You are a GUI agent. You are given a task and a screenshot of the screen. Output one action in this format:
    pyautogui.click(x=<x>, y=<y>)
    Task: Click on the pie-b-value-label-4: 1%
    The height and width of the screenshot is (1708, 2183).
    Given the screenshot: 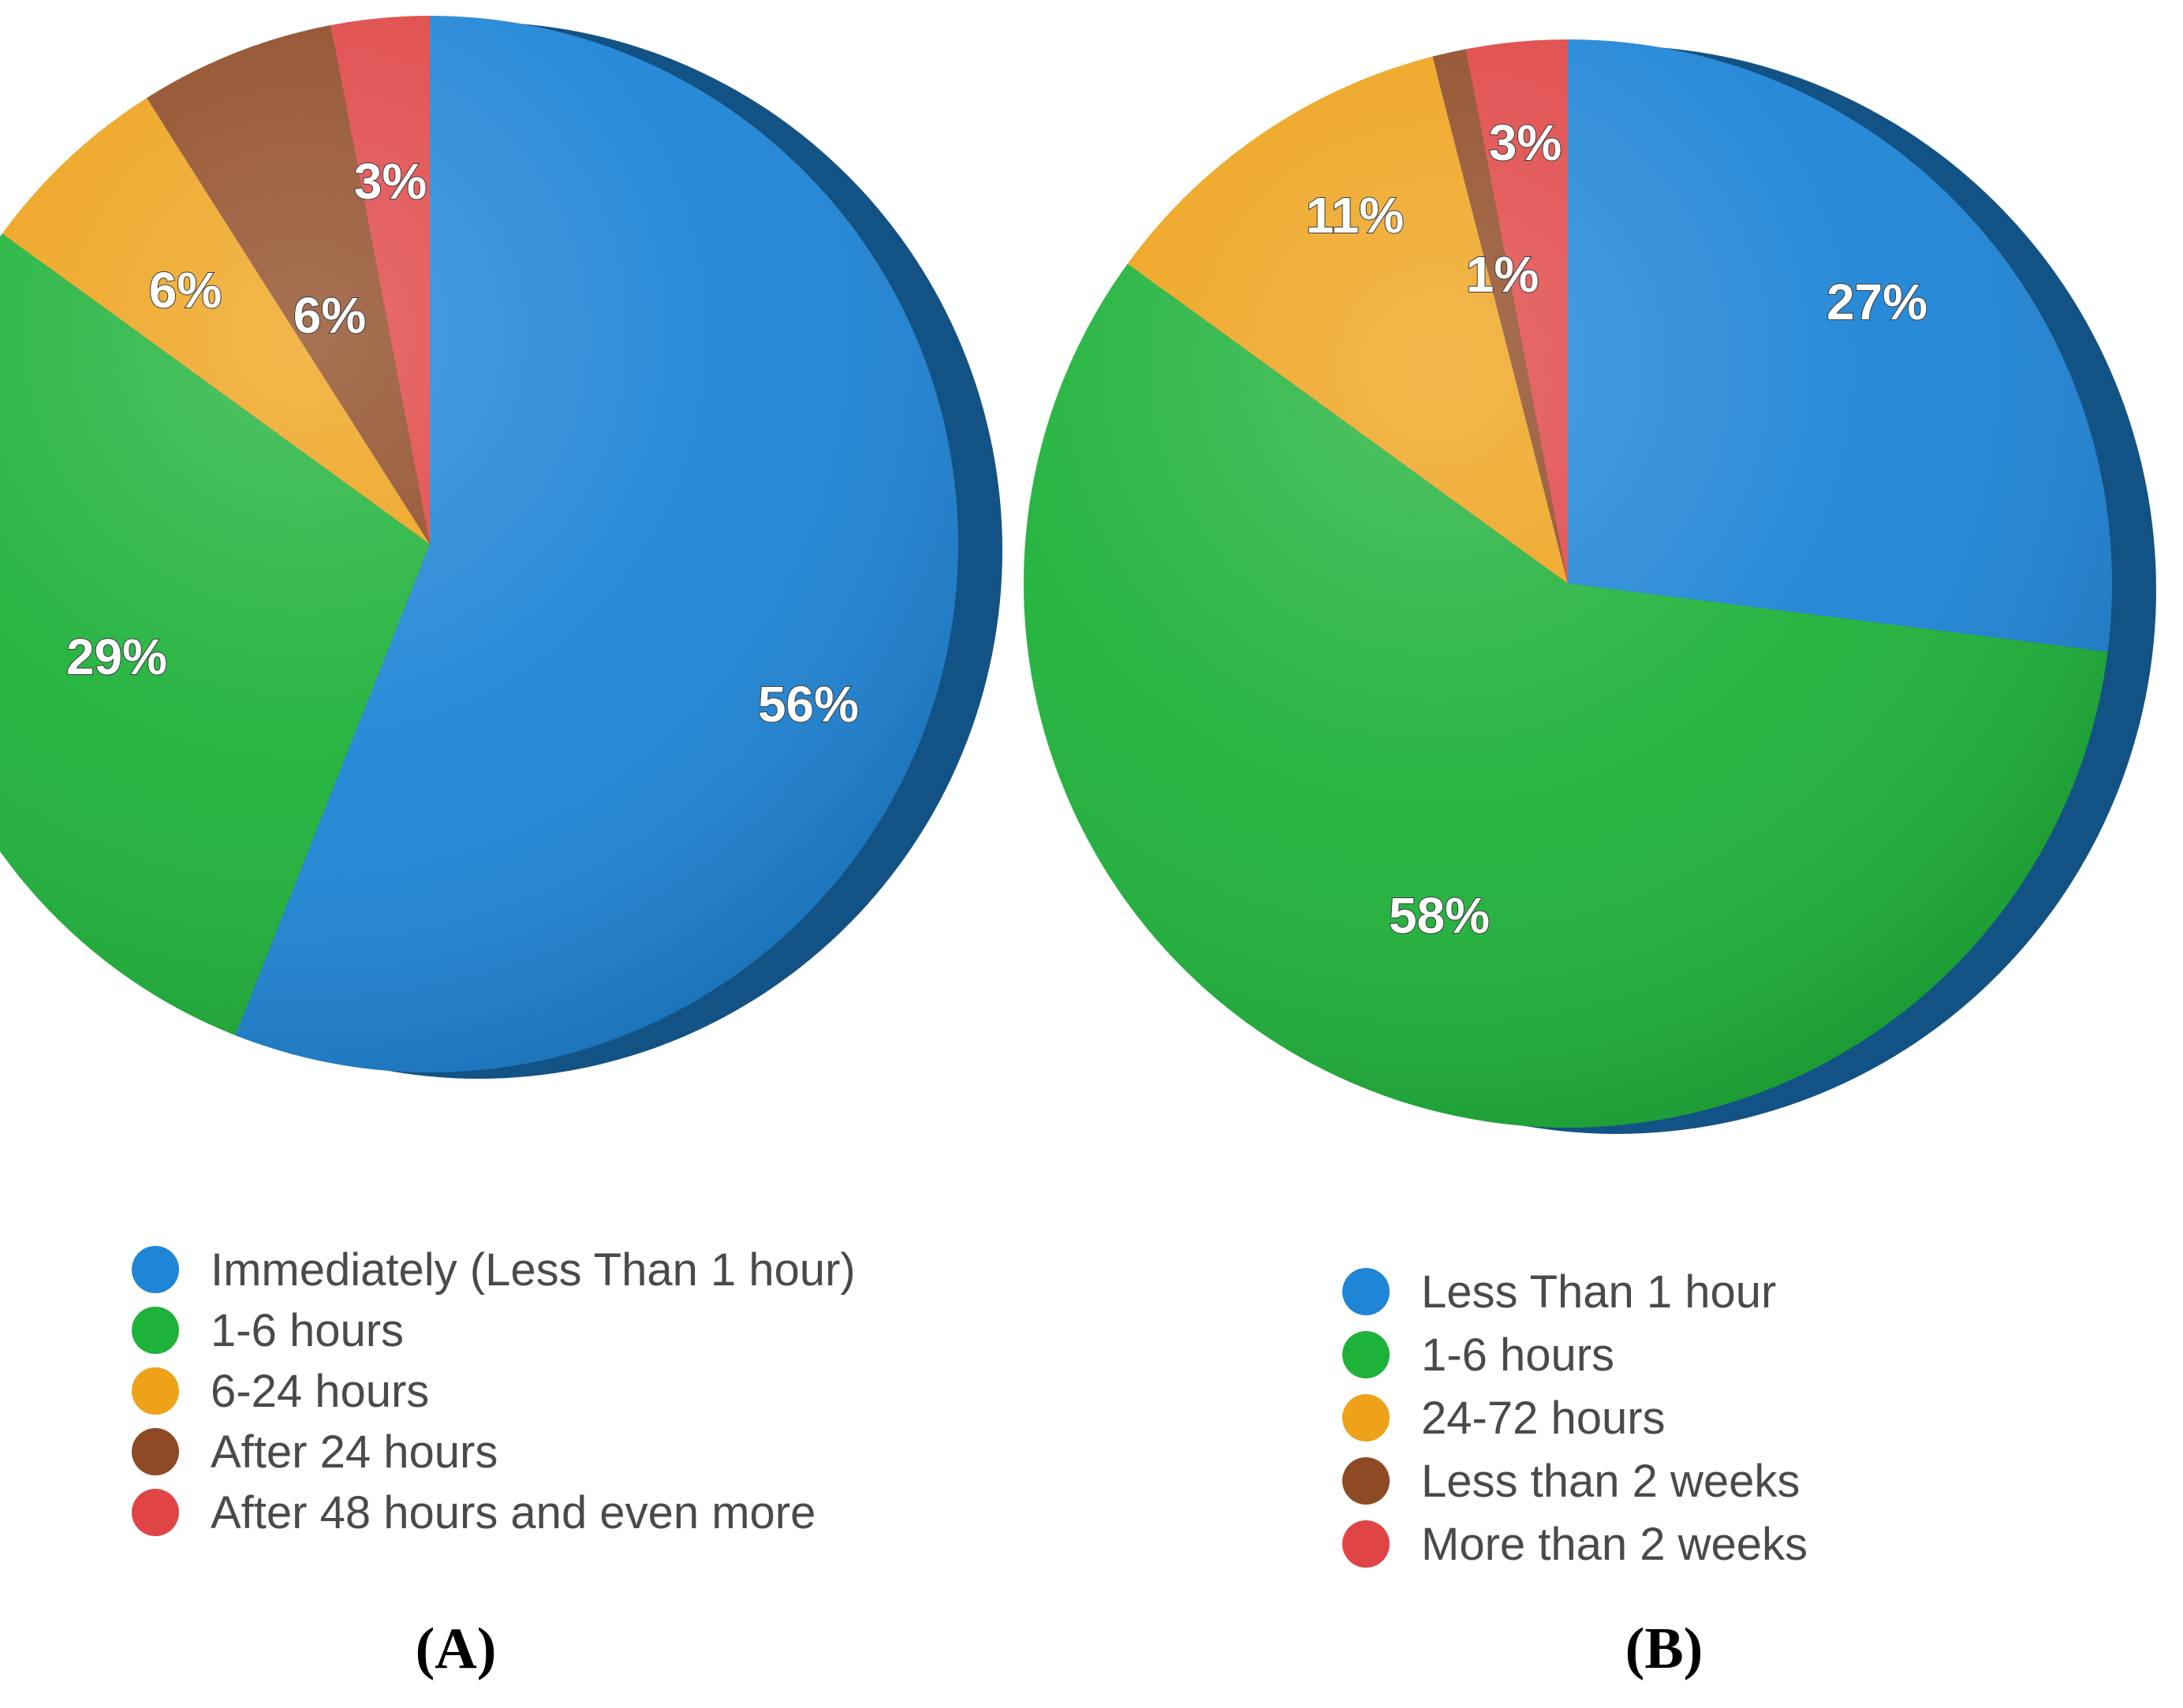 What is the action you would take?
    pyautogui.click(x=1502, y=274)
    